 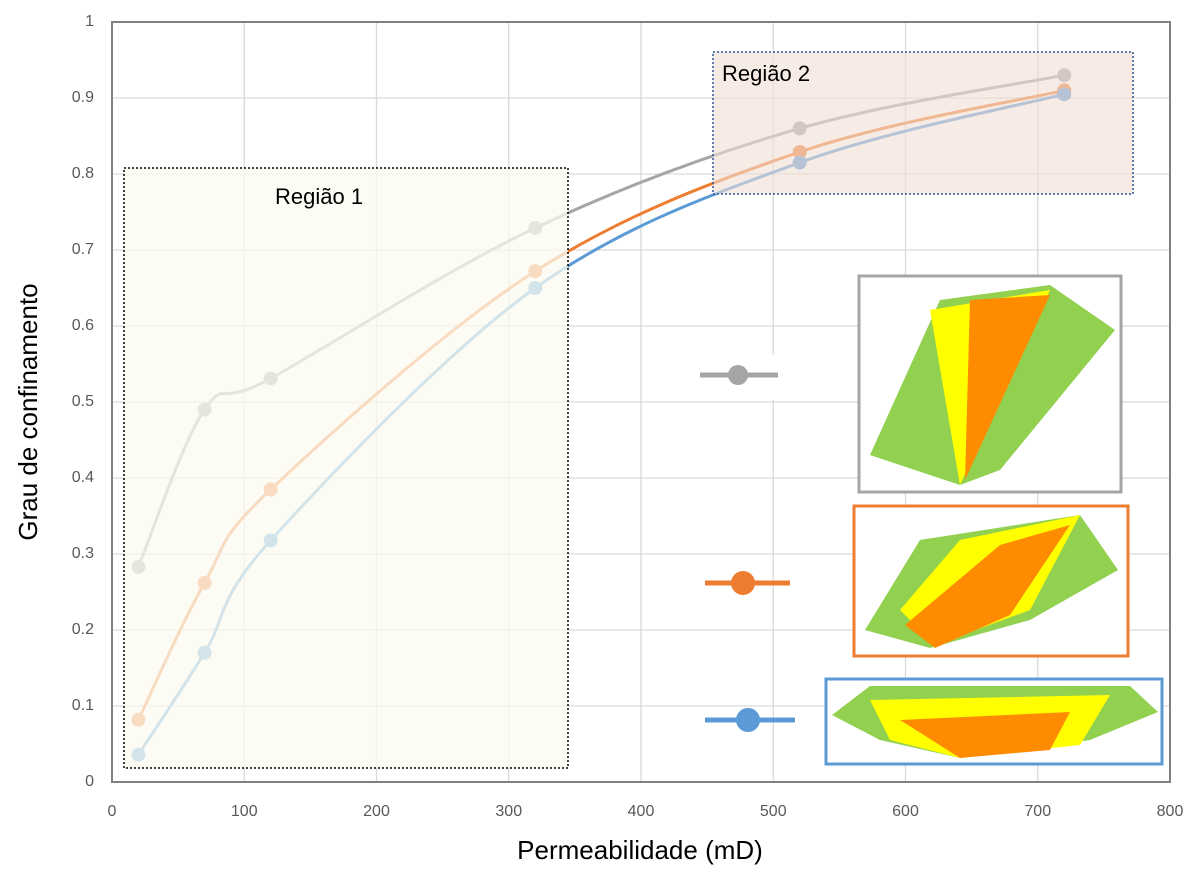 I want to click on y-tick-label: 0.2, so click(x=83, y=629).